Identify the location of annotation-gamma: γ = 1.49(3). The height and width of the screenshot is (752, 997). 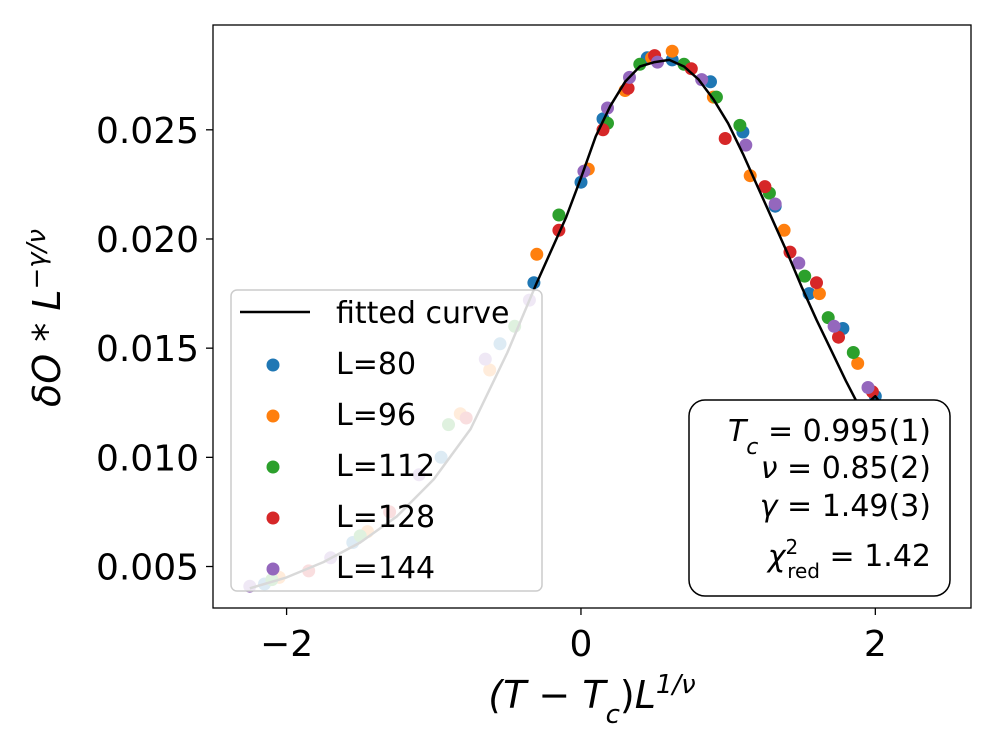
(845, 506).